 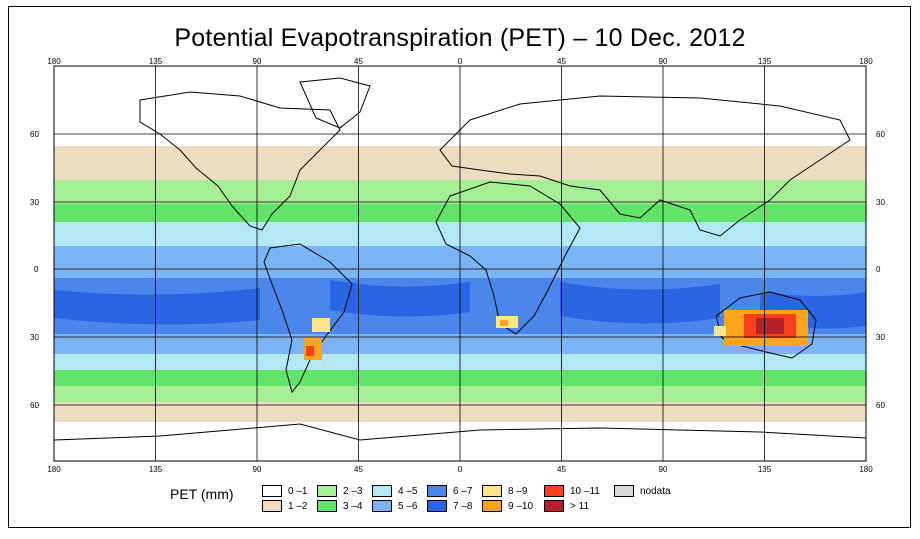 I want to click on legend-label-7-8: 7 –8, so click(x=463, y=506).